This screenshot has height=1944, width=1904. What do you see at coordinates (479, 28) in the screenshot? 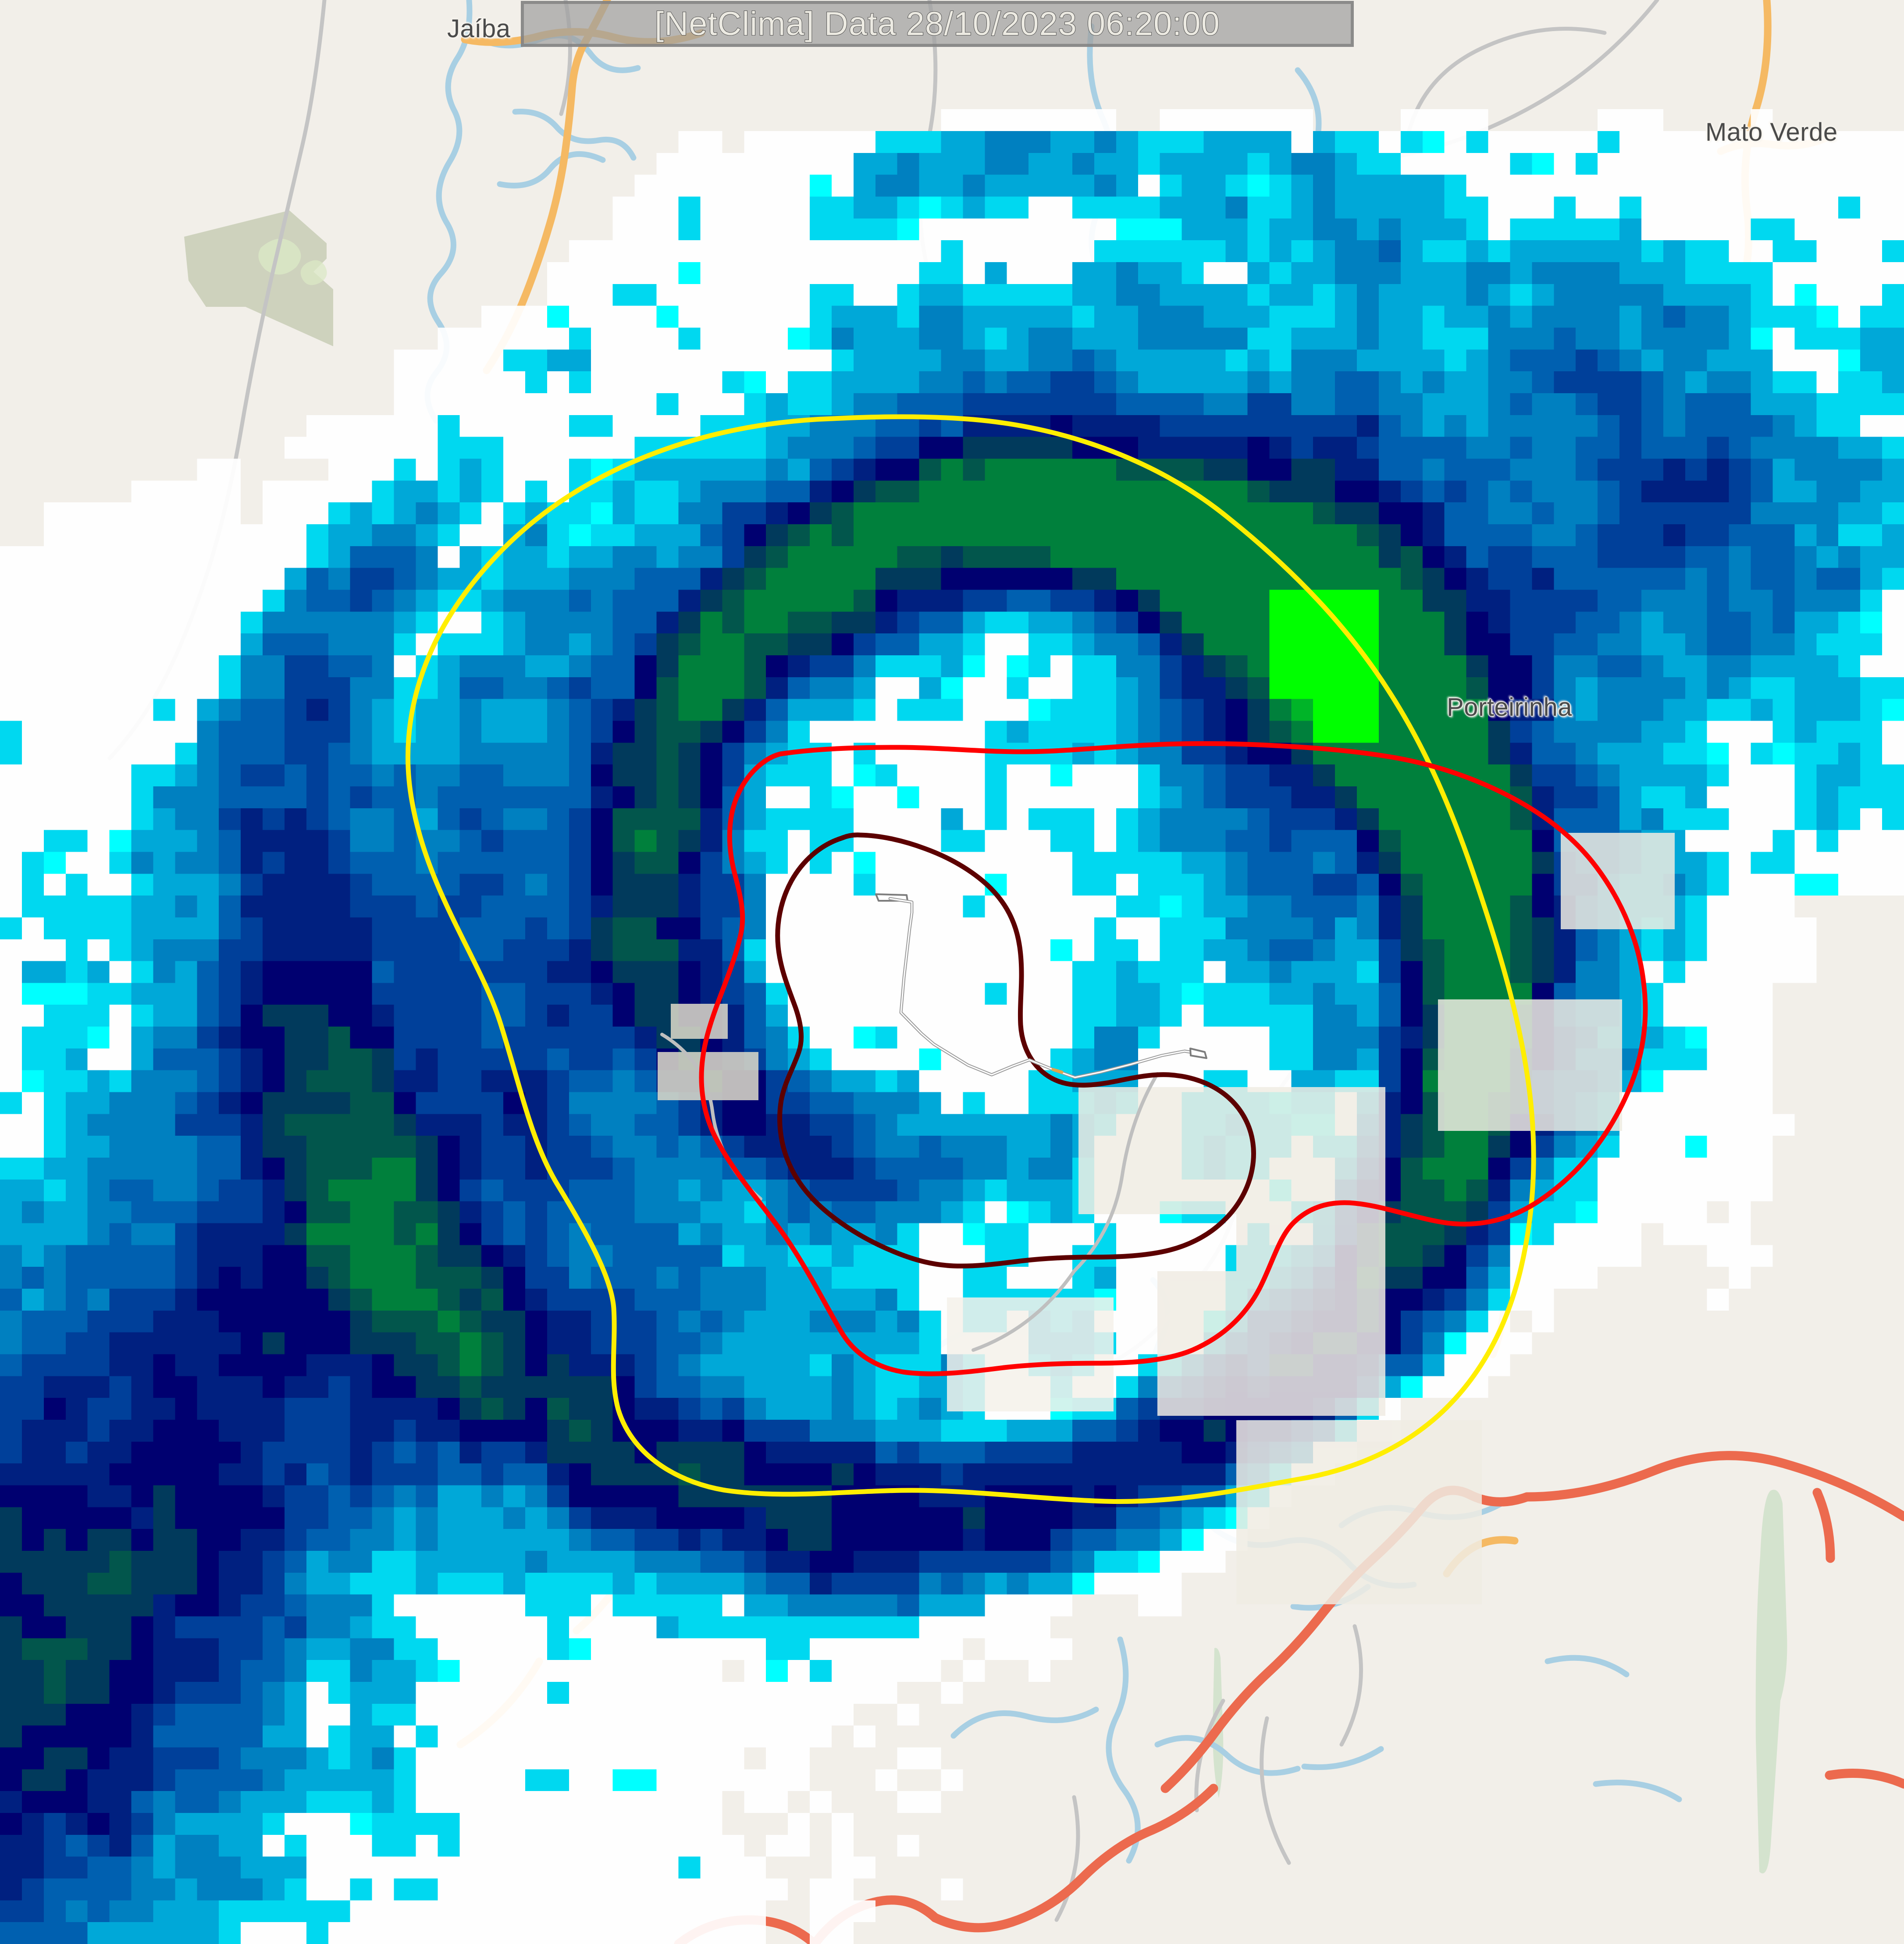
I see `place-label-jaiba: Jaíba` at bounding box center [479, 28].